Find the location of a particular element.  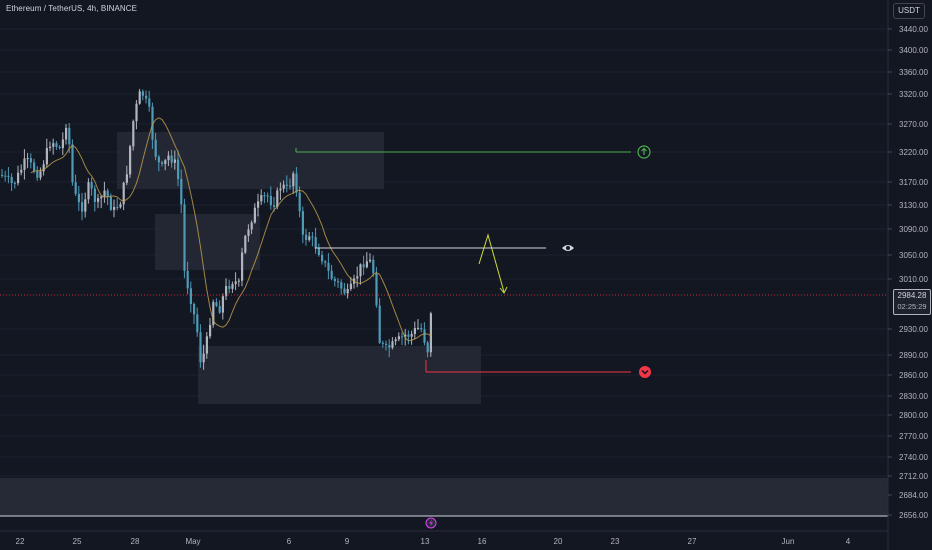

price-tick-label: 3170.00 is located at coordinates (913, 182).